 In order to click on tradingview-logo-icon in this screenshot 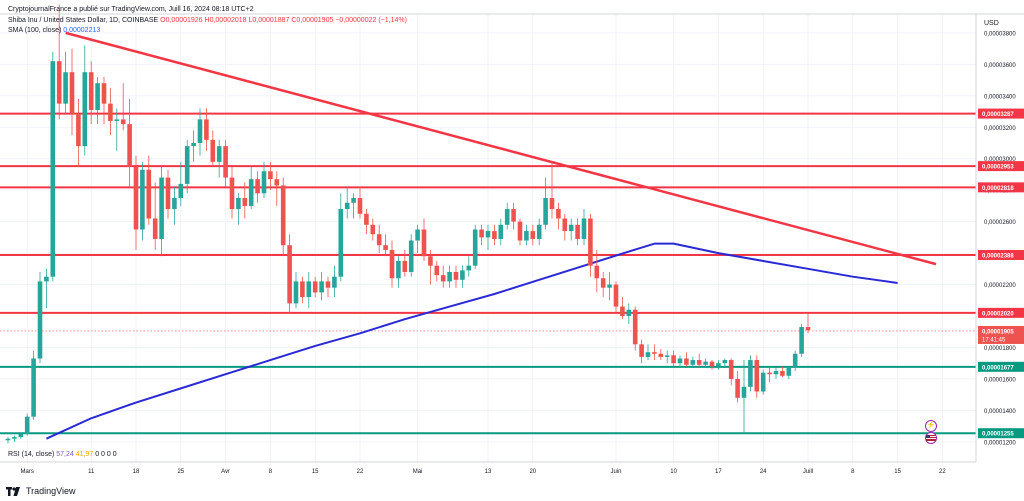, I will do `click(14, 491)`.